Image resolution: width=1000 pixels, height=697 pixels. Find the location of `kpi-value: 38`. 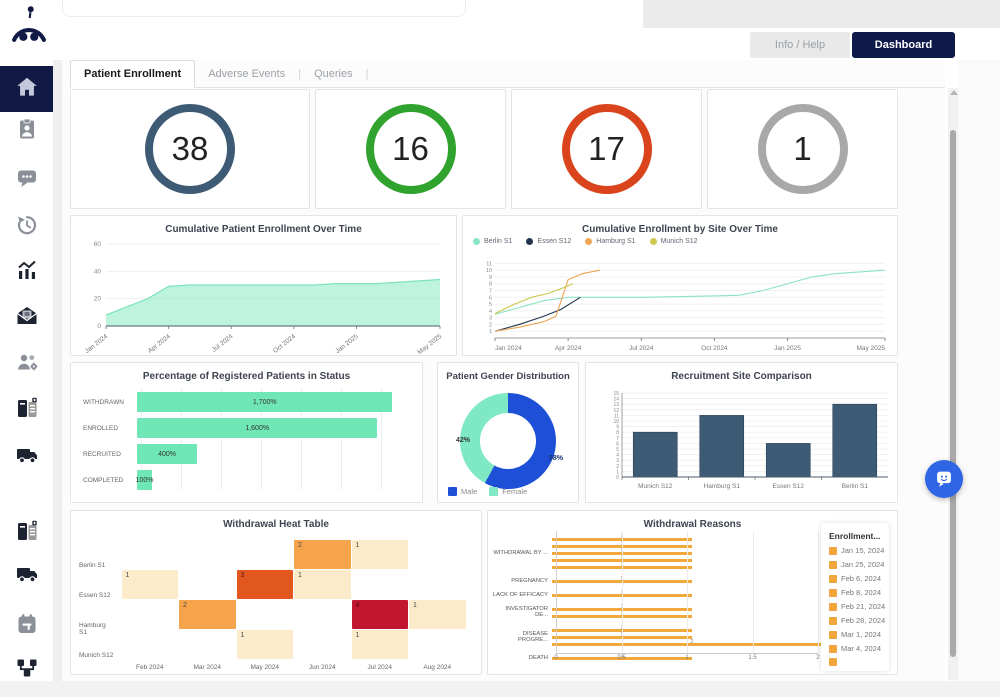

kpi-value: 38 is located at coordinates (190, 148).